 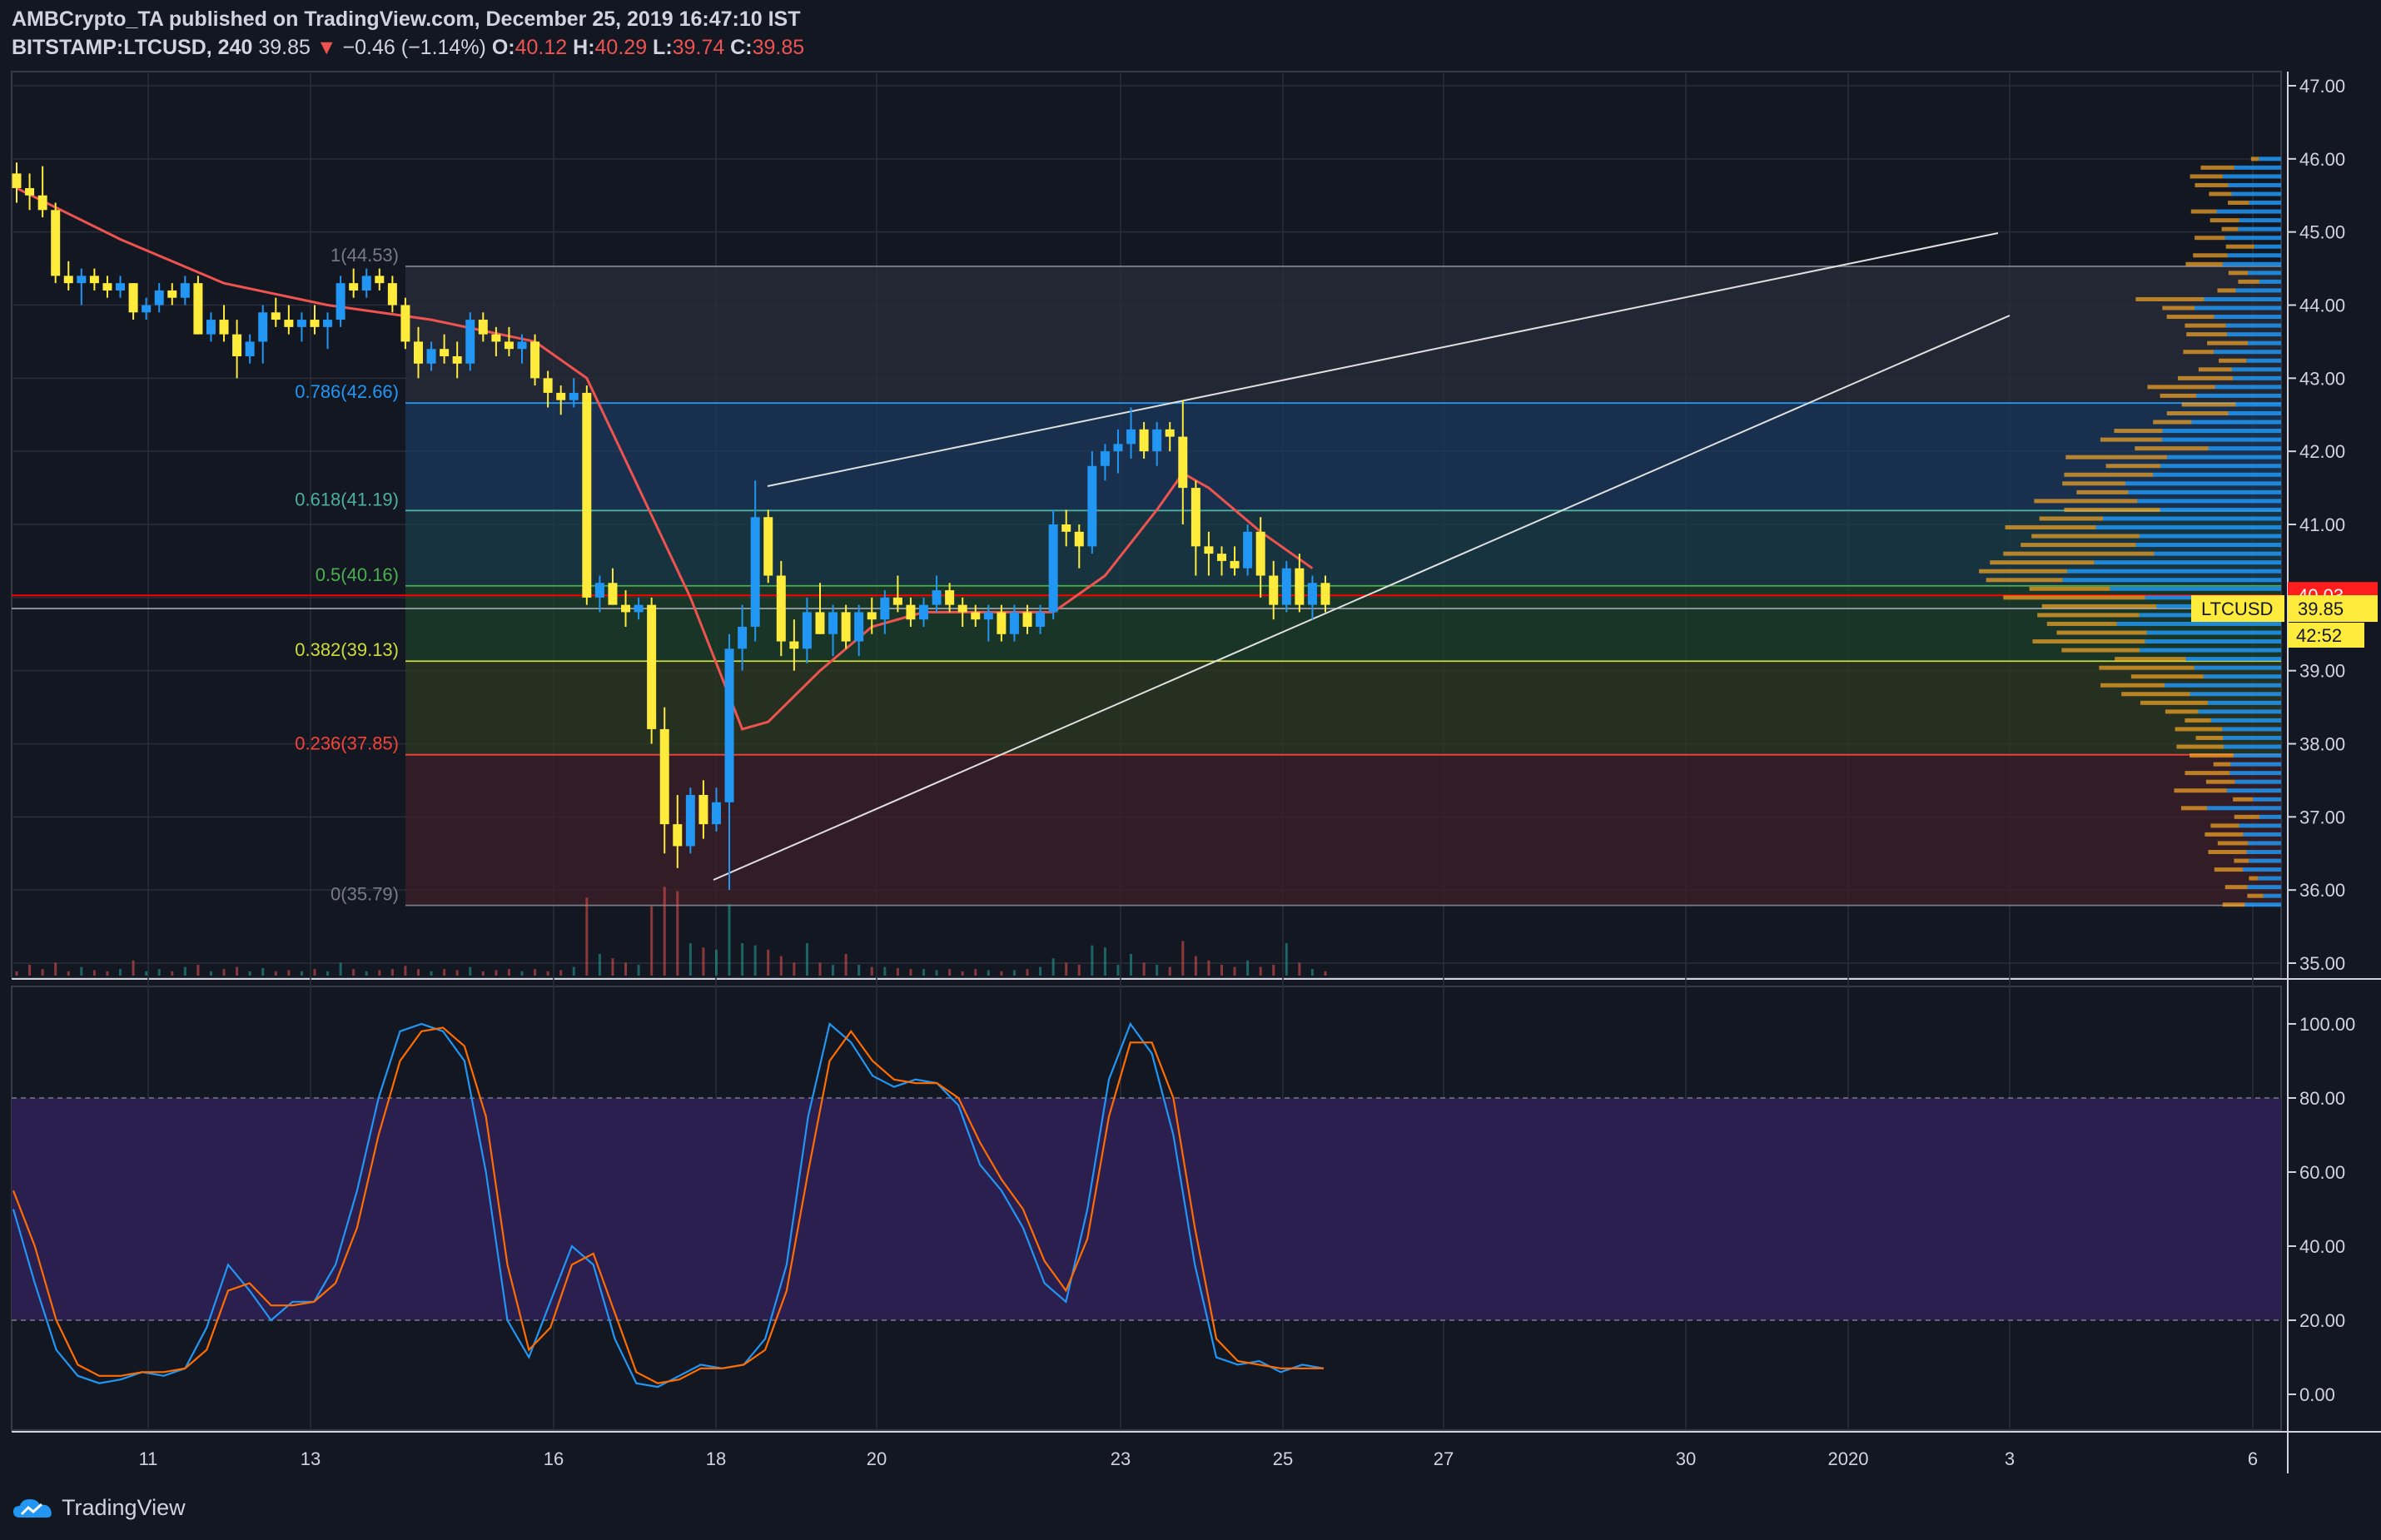 What do you see at coordinates (2322, 232) in the screenshot?
I see `price-tick-label: 45.00` at bounding box center [2322, 232].